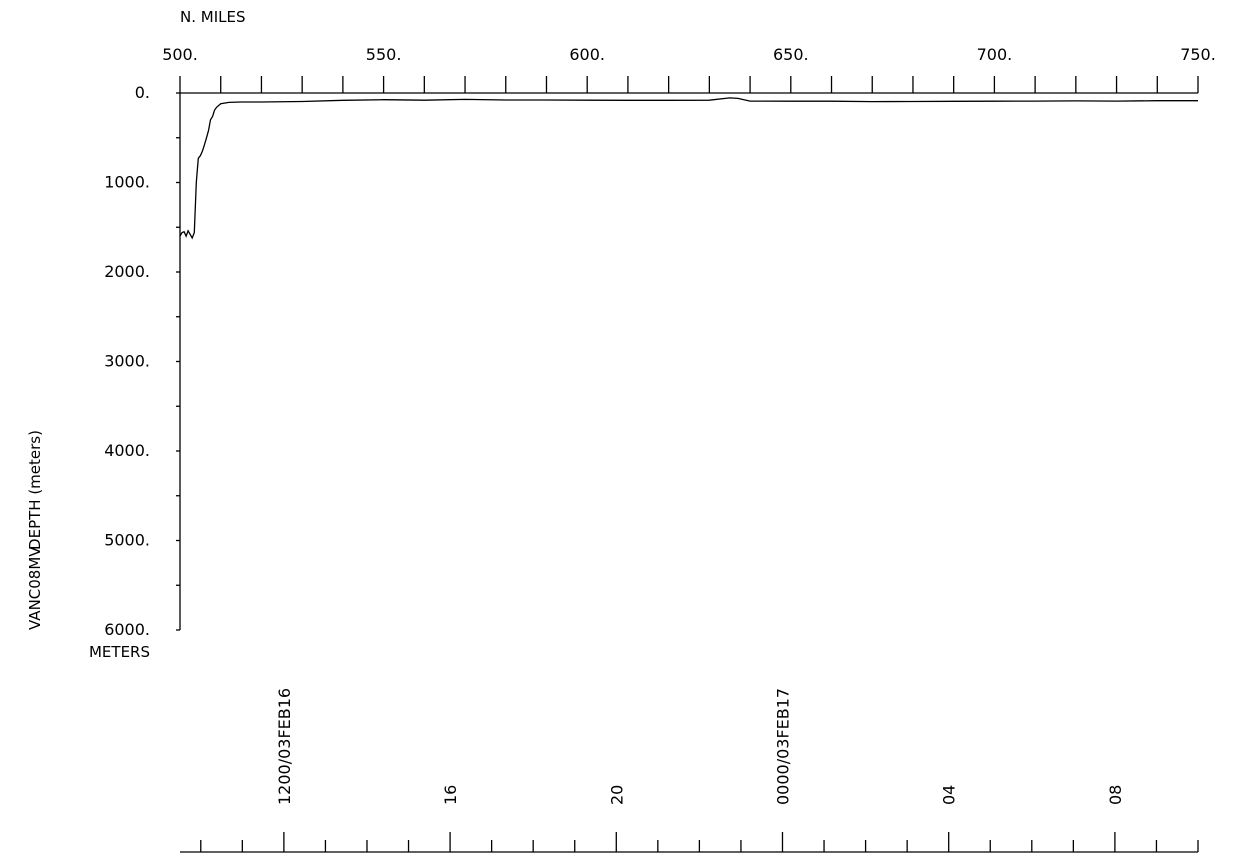 This screenshot has height=856, width=1235. Describe the element at coordinates (587, 54) in the screenshot. I see `x-tick-label: 600.` at that location.